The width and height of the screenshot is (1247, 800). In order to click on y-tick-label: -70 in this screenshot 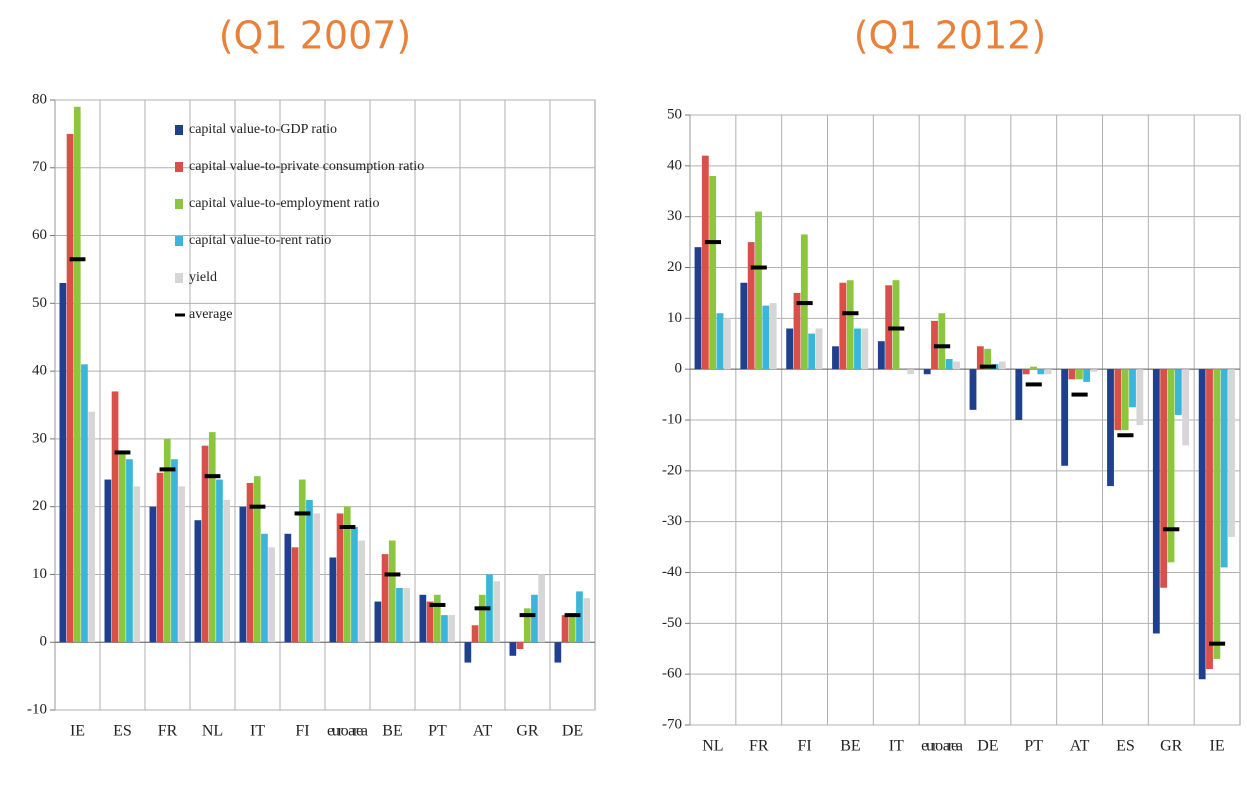, I will do `click(672, 724)`.